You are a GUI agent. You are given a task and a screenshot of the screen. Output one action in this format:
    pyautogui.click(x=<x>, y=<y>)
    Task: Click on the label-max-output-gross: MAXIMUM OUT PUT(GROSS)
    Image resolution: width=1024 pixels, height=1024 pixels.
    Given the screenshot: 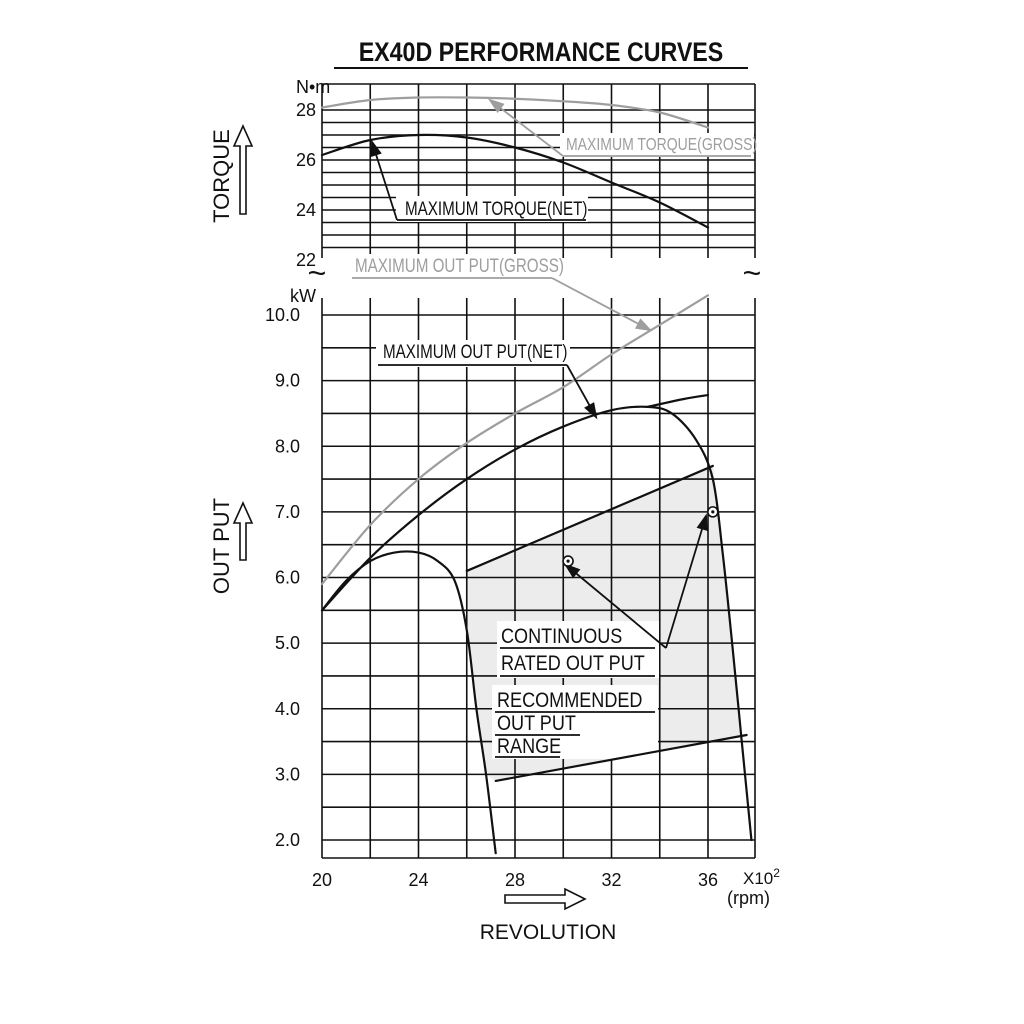 What is the action you would take?
    pyautogui.click(x=459, y=265)
    